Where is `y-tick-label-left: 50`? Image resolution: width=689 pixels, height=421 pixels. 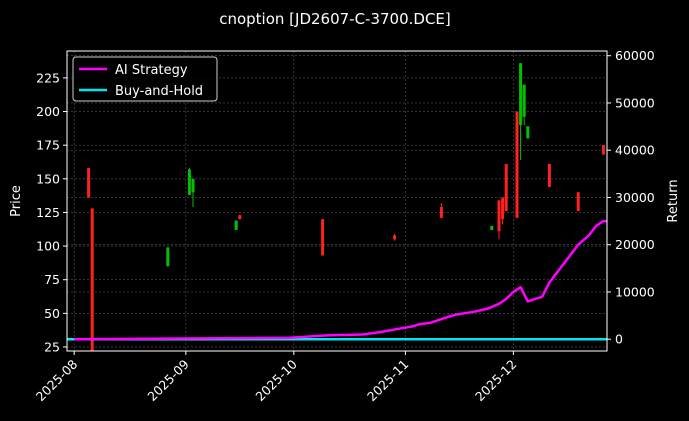 y-tick-label-left: 50 is located at coordinates (52, 313).